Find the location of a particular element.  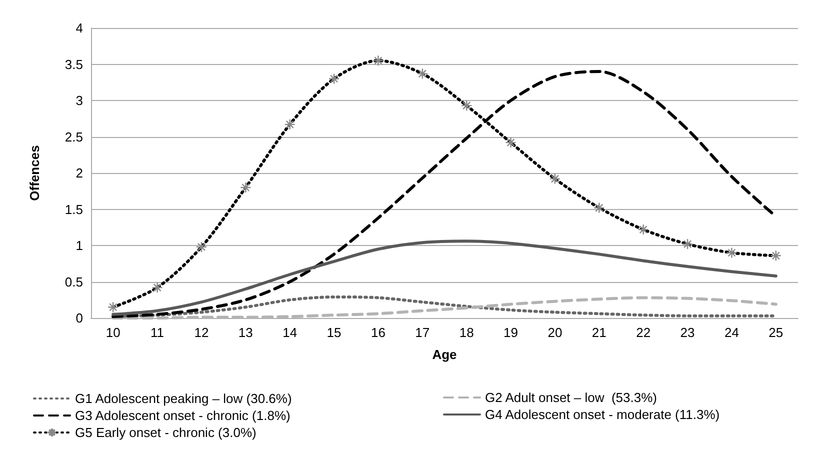

legend-label: G3 Adolescent onset - chronic (1.8%) is located at coordinates (182, 415).